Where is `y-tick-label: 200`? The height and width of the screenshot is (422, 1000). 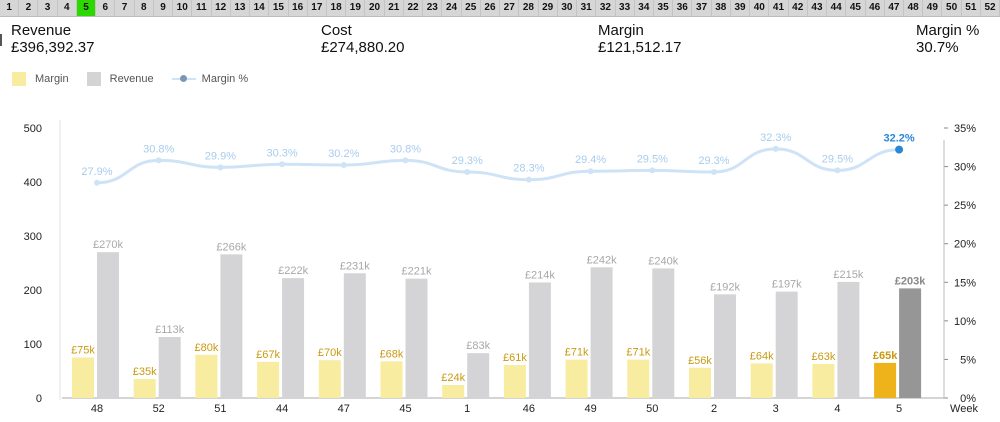
y-tick-label: 200 is located at coordinates (33, 291).